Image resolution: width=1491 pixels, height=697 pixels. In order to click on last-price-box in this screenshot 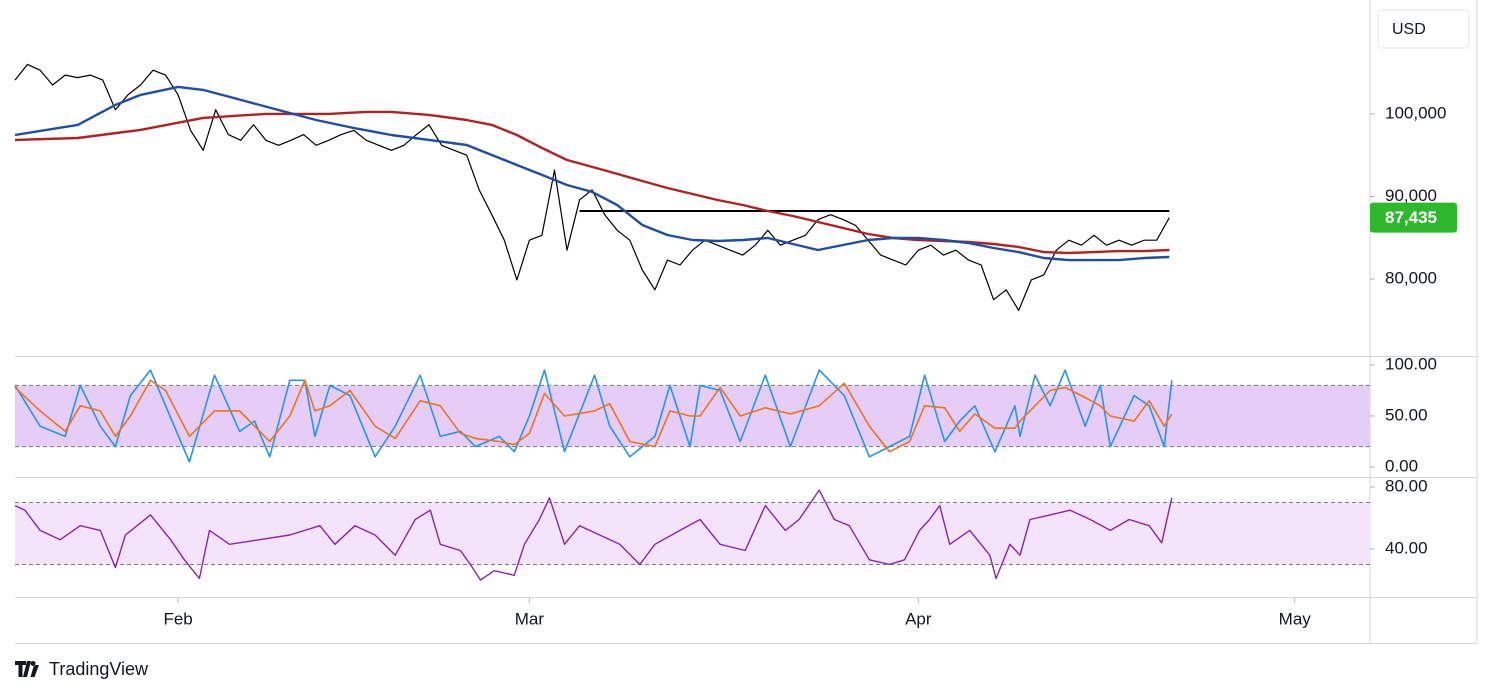, I will do `click(1413, 217)`.